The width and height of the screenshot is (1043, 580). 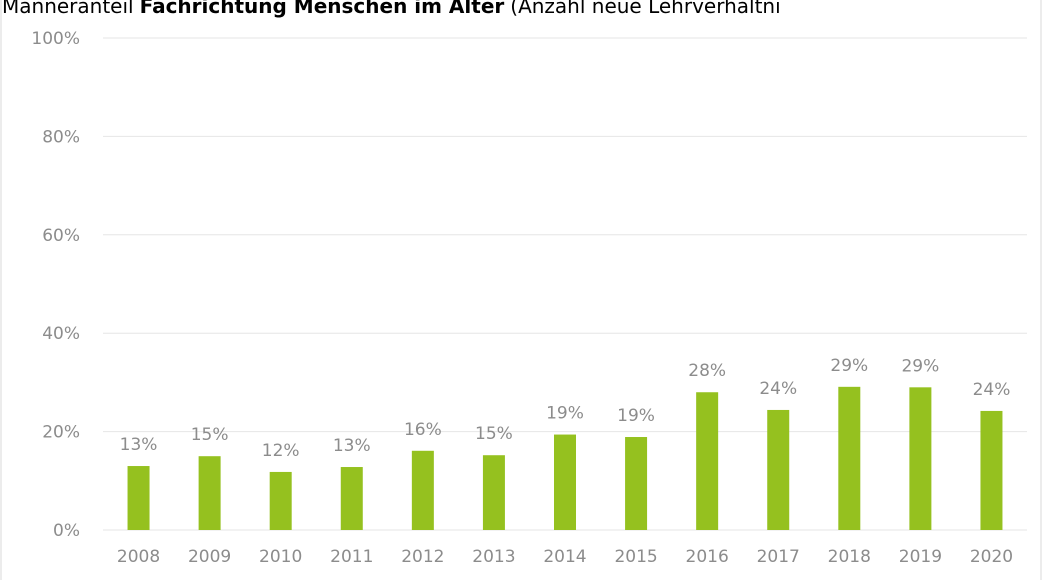 I want to click on y-tick-label: 100%, so click(x=55, y=39).